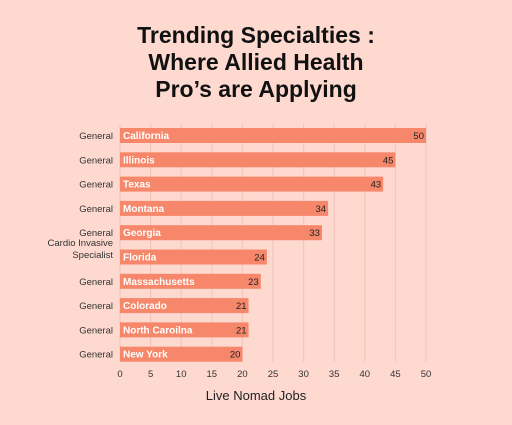 The height and width of the screenshot is (425, 512). Describe the element at coordinates (92, 255) in the screenshot. I see `category-label: Specialist` at that location.